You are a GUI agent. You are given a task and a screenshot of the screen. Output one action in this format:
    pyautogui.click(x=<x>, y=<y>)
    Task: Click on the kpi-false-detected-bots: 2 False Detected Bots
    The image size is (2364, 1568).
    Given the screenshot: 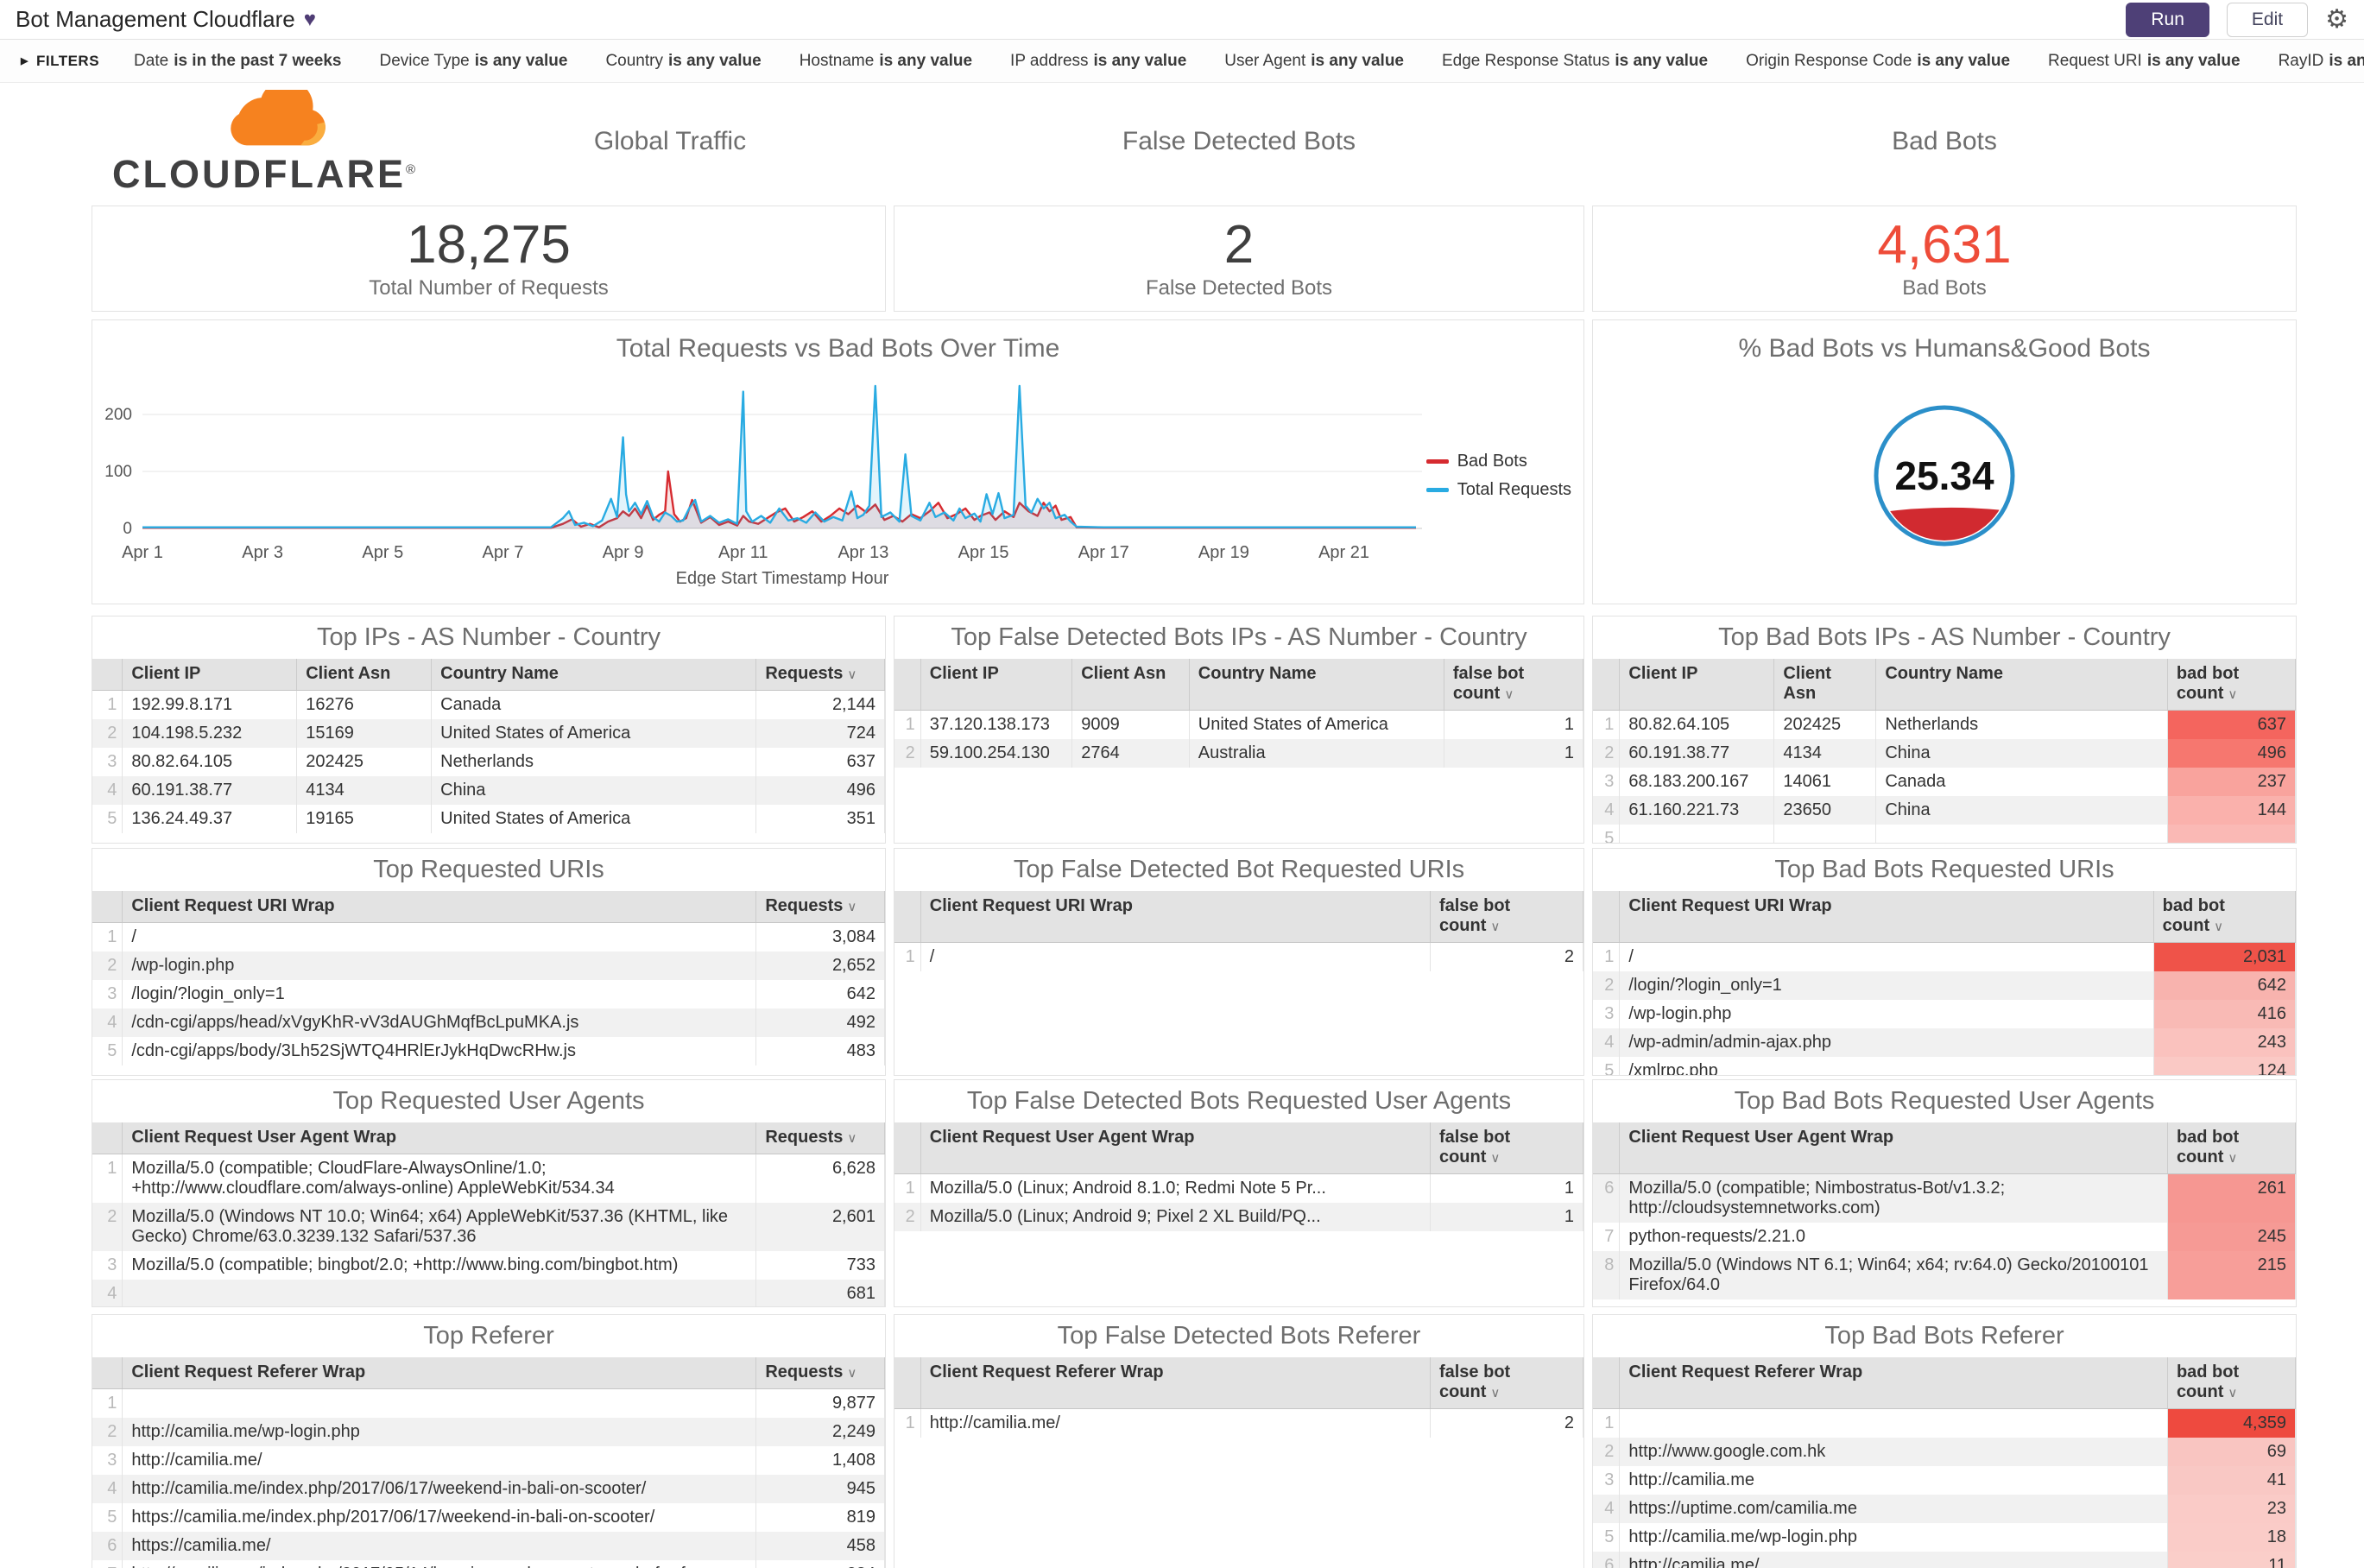 What is the action you would take?
    pyautogui.click(x=1239, y=258)
    